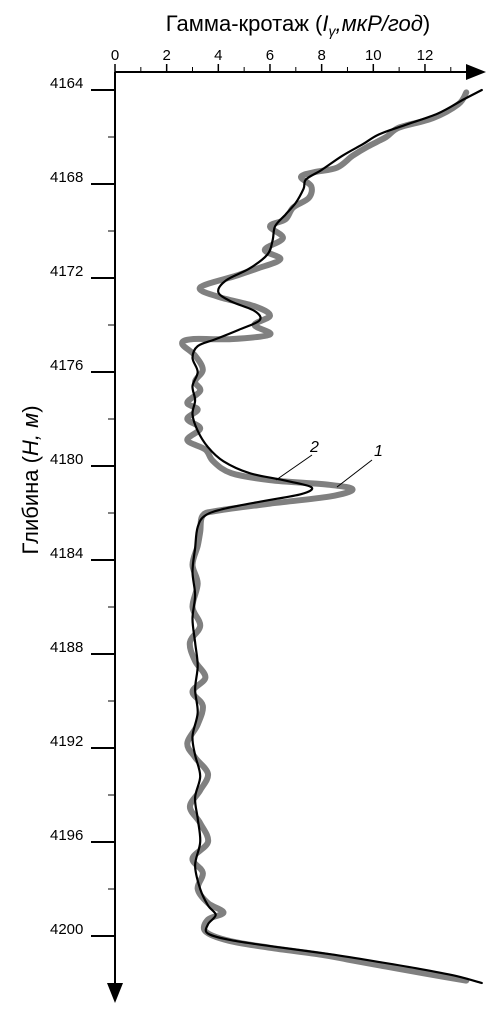 The image size is (491, 1011). I want to click on y-tick-label: 4192, so click(66, 741).